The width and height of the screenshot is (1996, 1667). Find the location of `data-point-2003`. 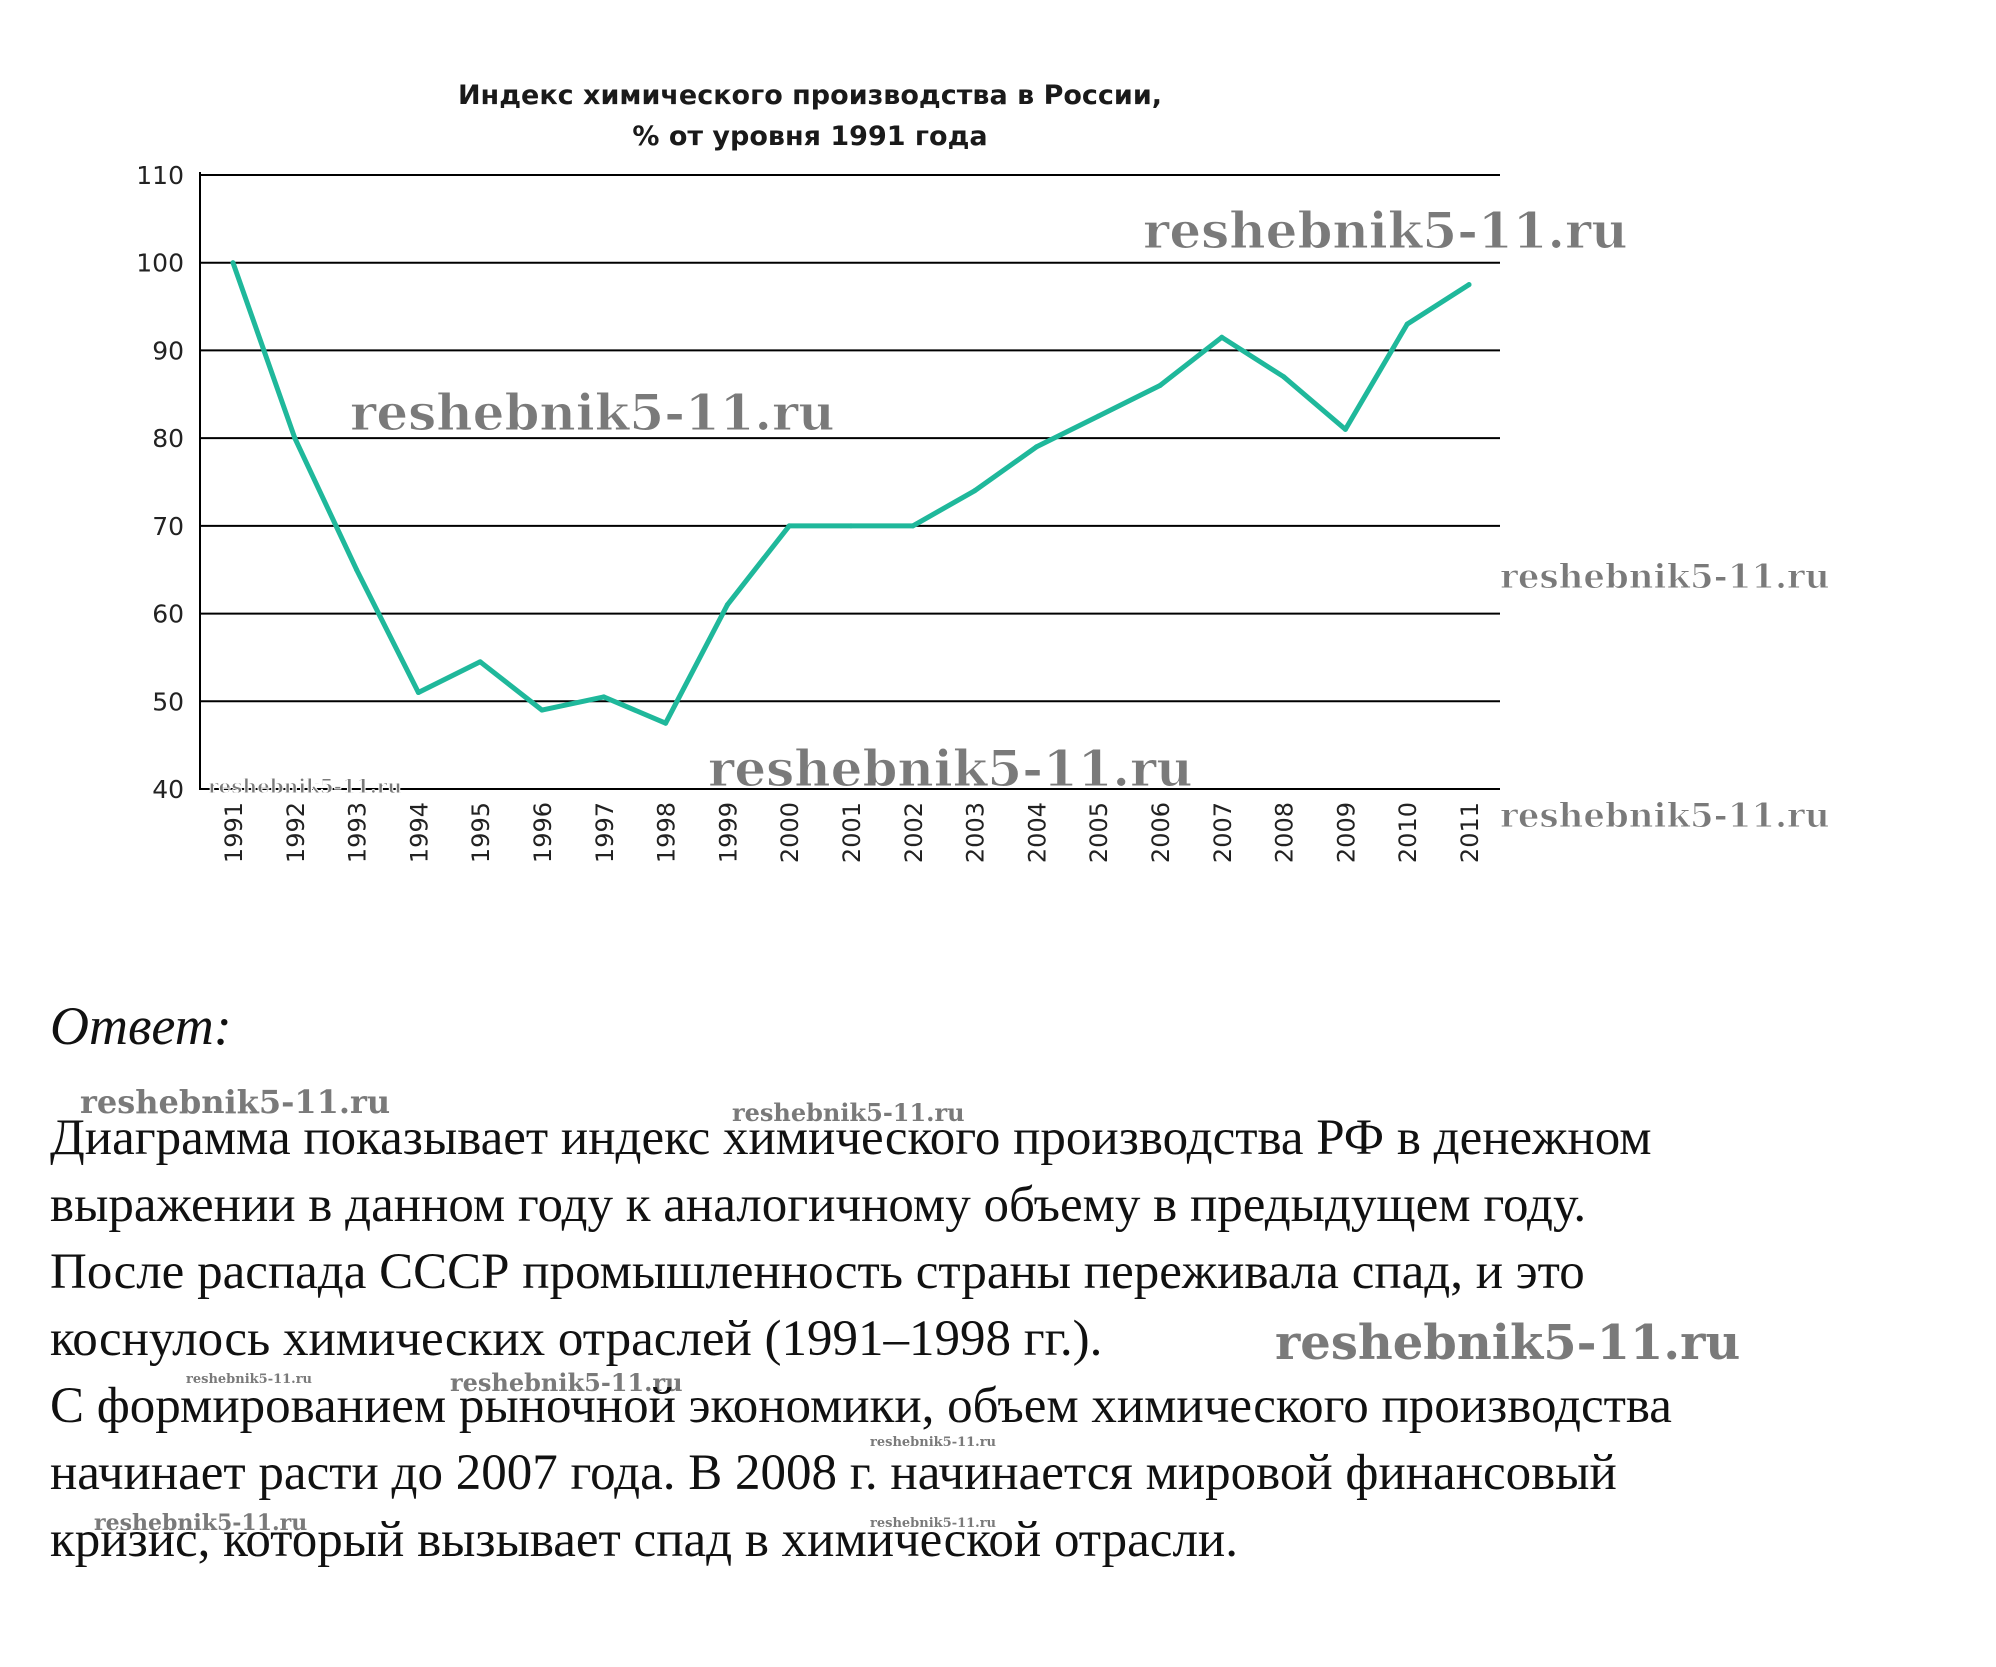

data-point-2003 is located at coordinates (975, 491).